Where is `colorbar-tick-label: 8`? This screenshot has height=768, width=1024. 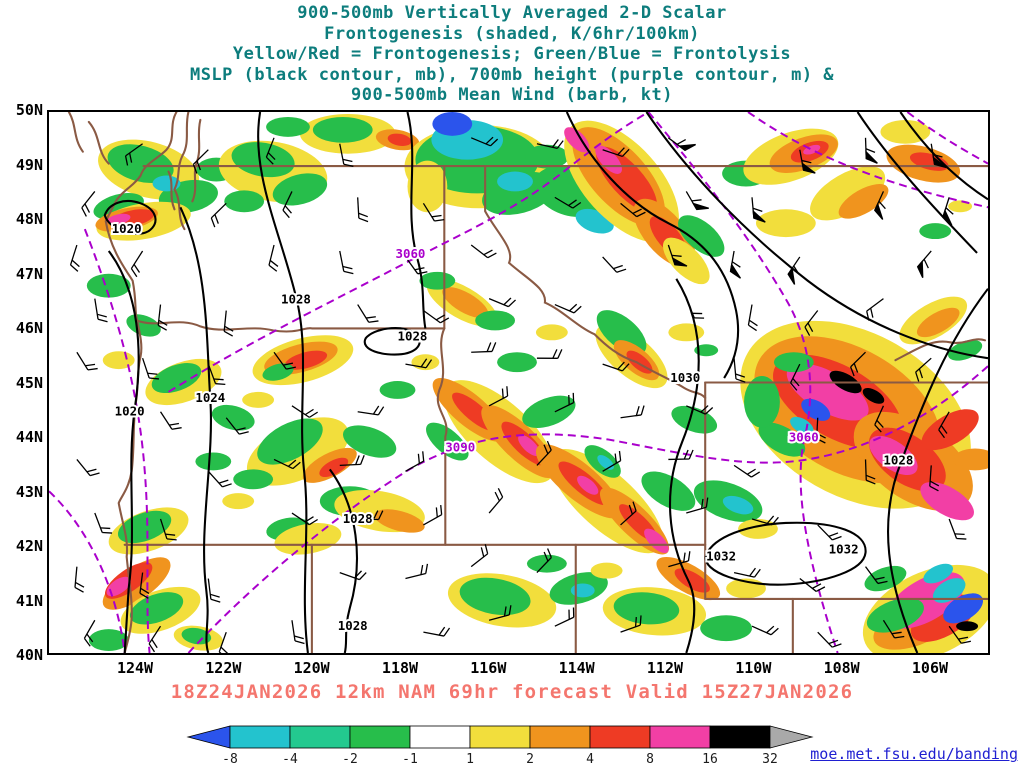 colorbar-tick-label: 8 is located at coordinates (650, 759).